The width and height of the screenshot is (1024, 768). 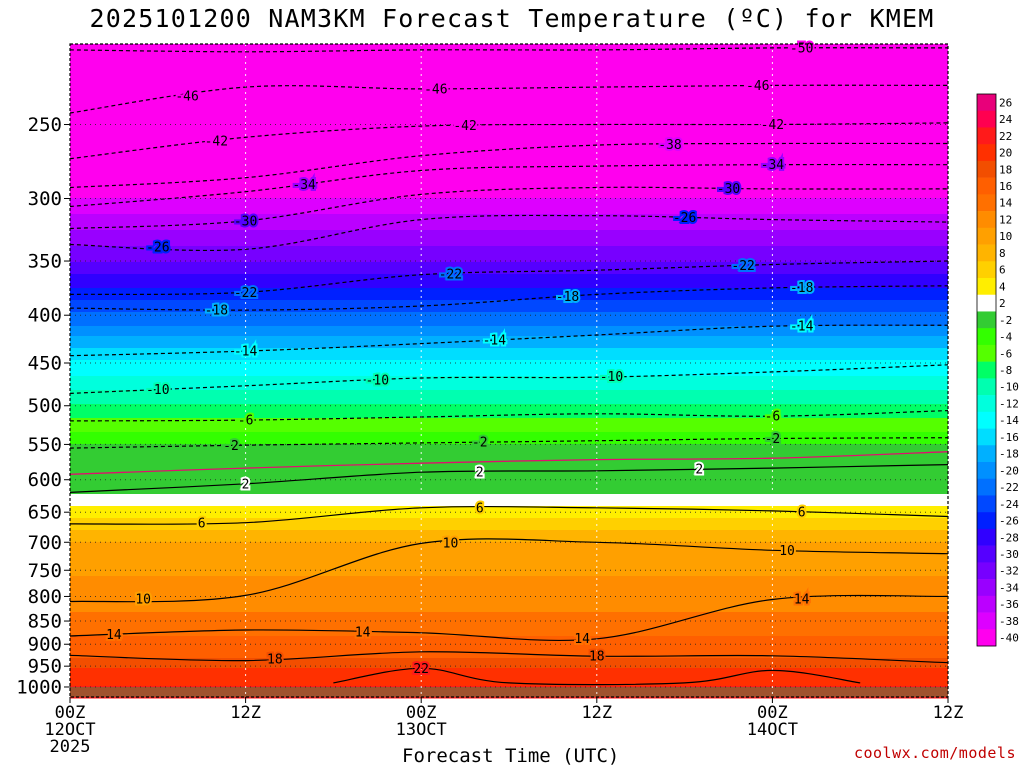 I want to click on isotherm-label: -30, so click(x=728, y=189).